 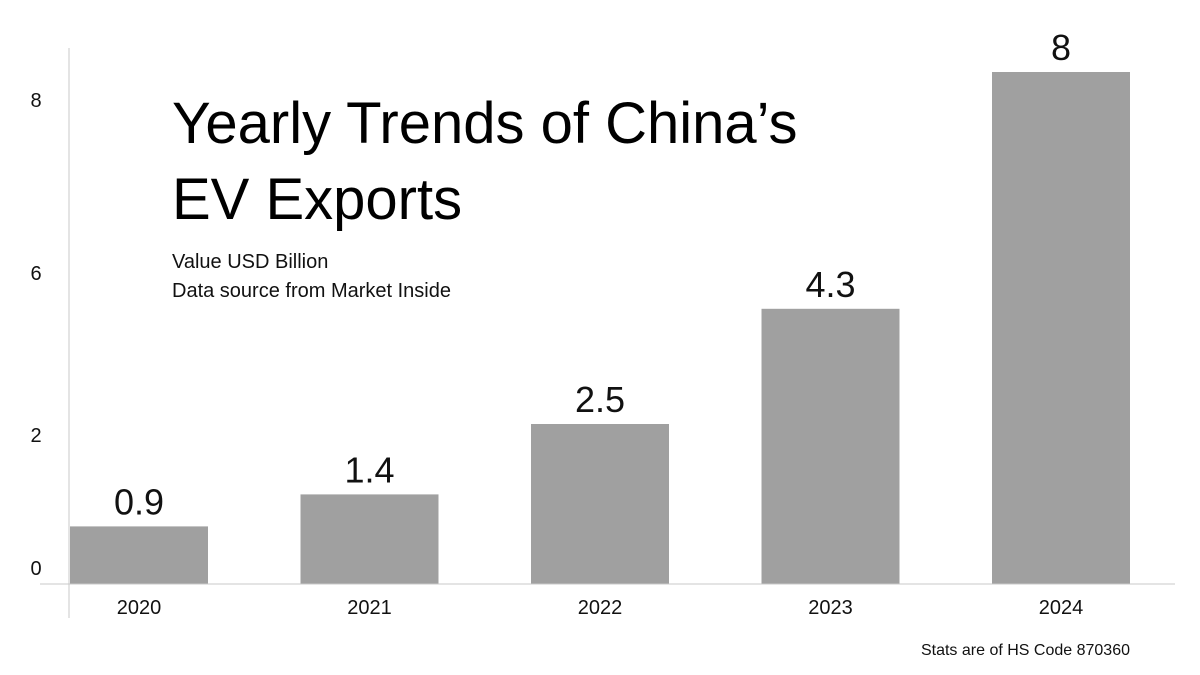 What do you see at coordinates (485, 123) in the screenshot?
I see `chart-title-line-1: Yearly Trends of China’s` at bounding box center [485, 123].